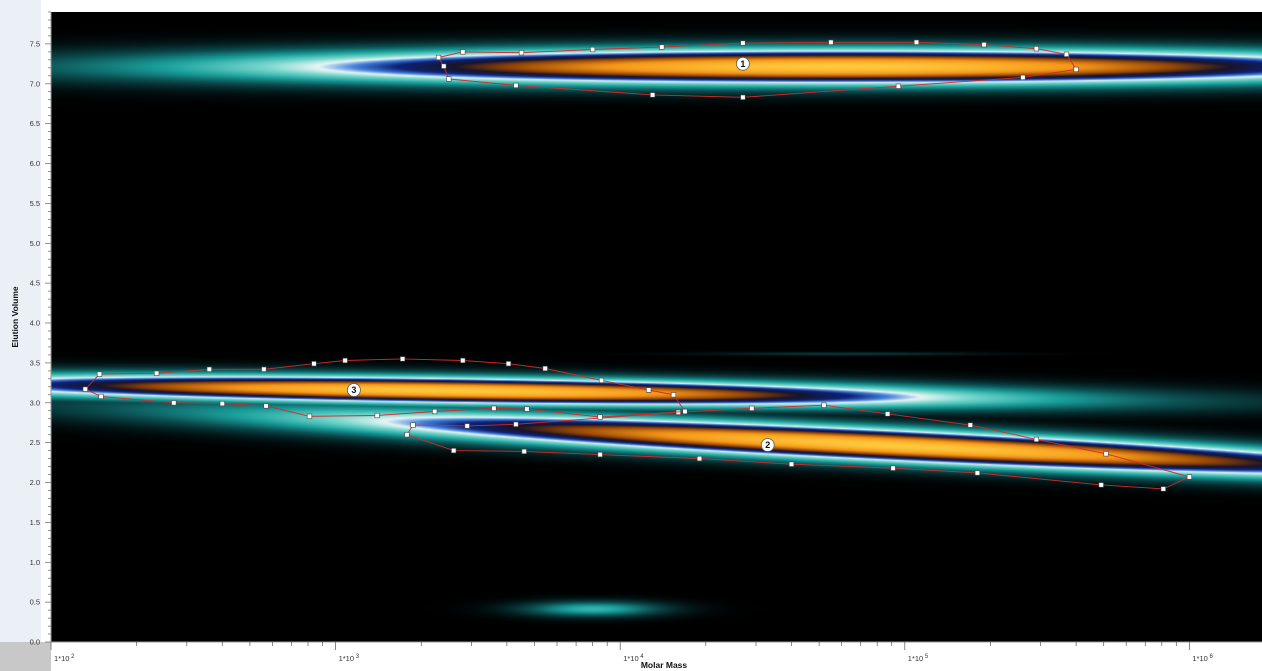  I want to click on y-tick-label: 7.5, so click(35, 43).